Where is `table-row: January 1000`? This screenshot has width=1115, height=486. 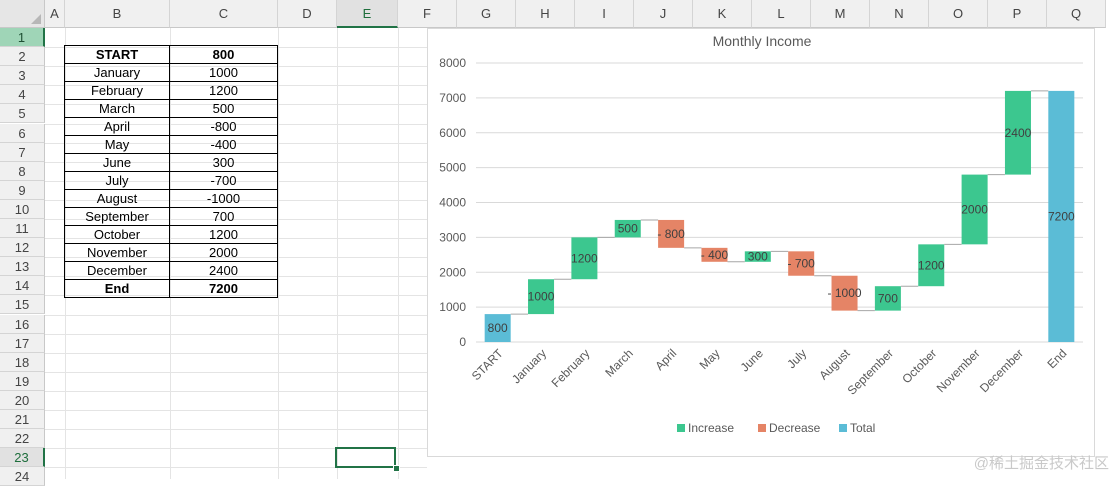
table-row: January 1000 is located at coordinates (171, 72).